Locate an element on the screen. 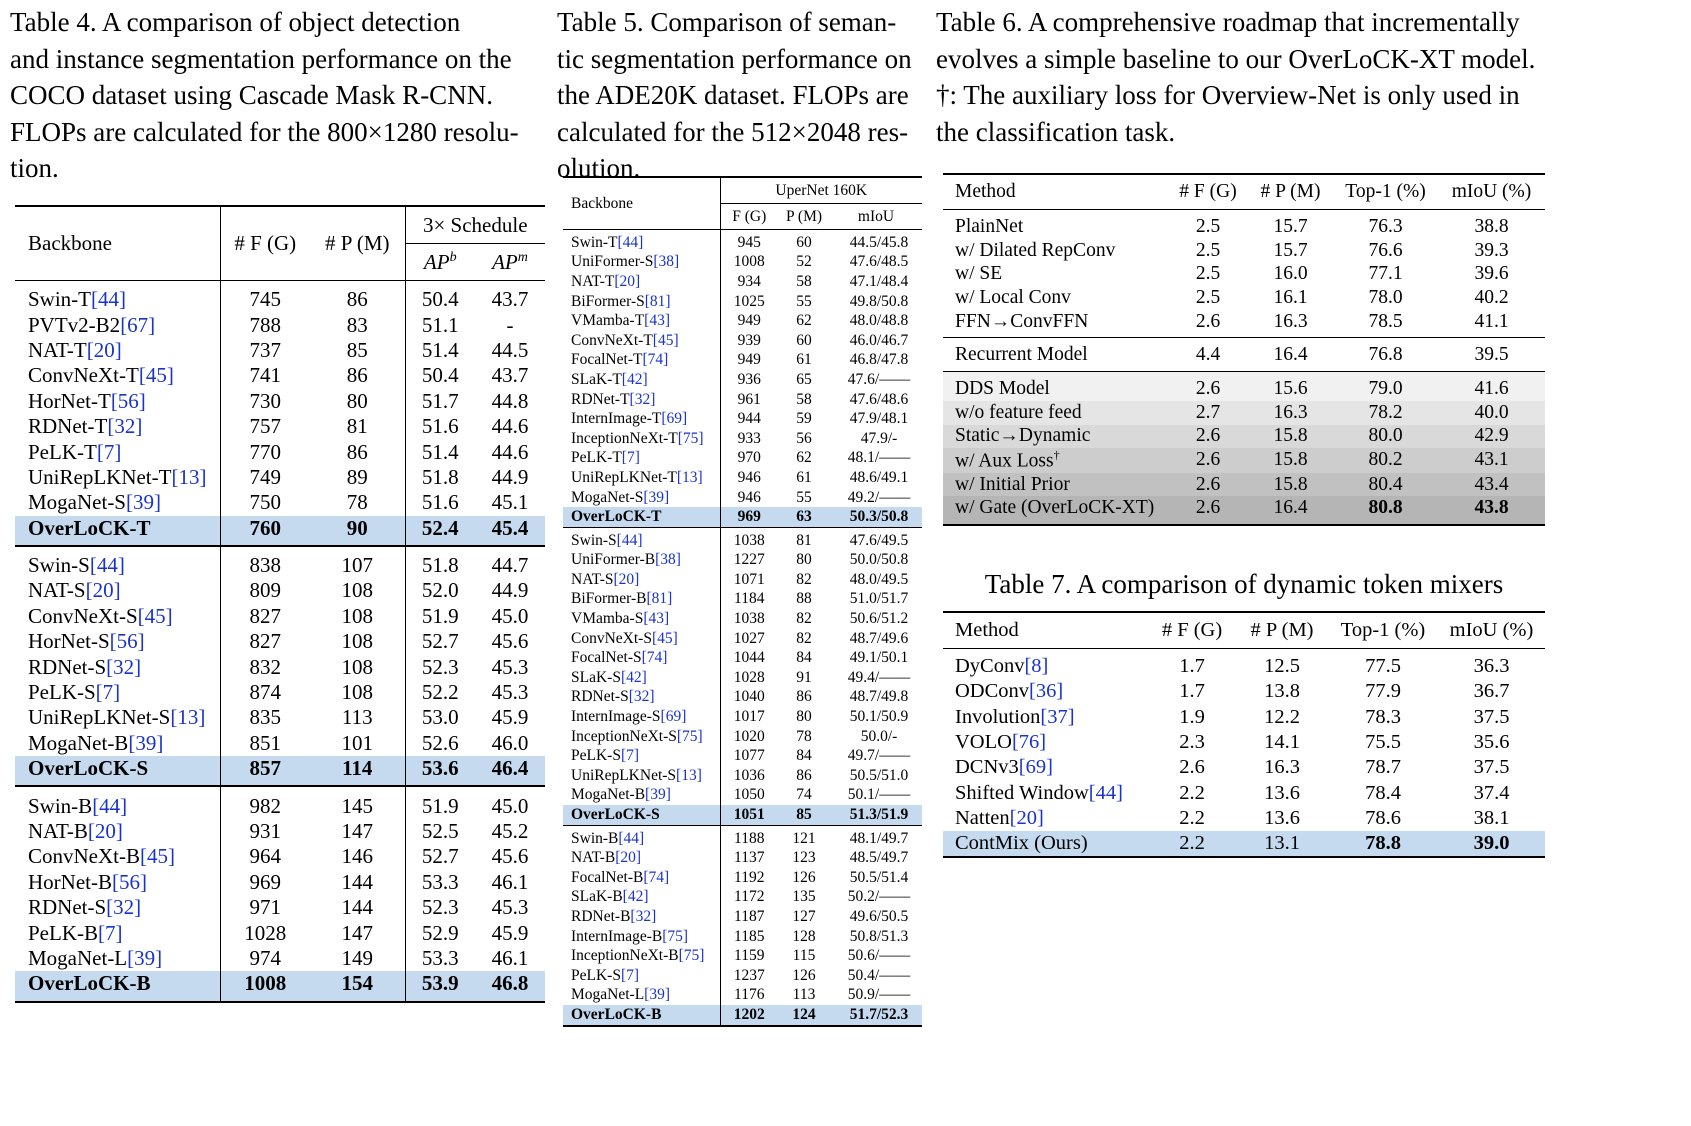 Image resolution: width=1691 pixels, height=1126 pixels. citation-link: [8] is located at coordinates (1036, 666).